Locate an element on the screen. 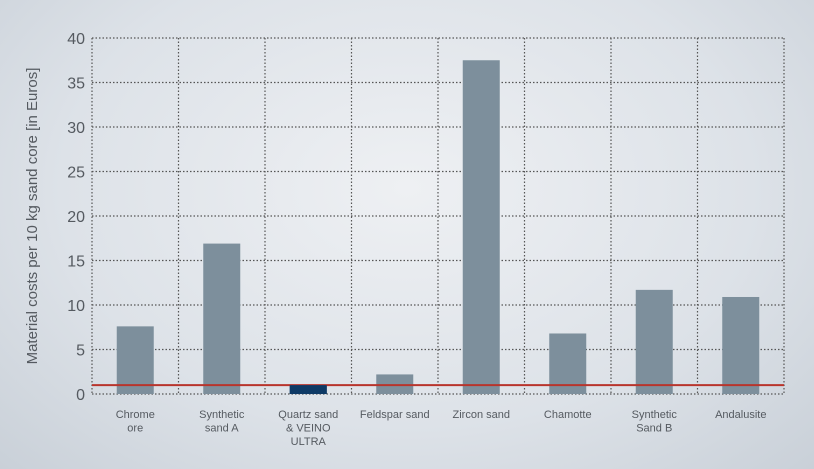  highlight-bar is located at coordinates (308, 389).